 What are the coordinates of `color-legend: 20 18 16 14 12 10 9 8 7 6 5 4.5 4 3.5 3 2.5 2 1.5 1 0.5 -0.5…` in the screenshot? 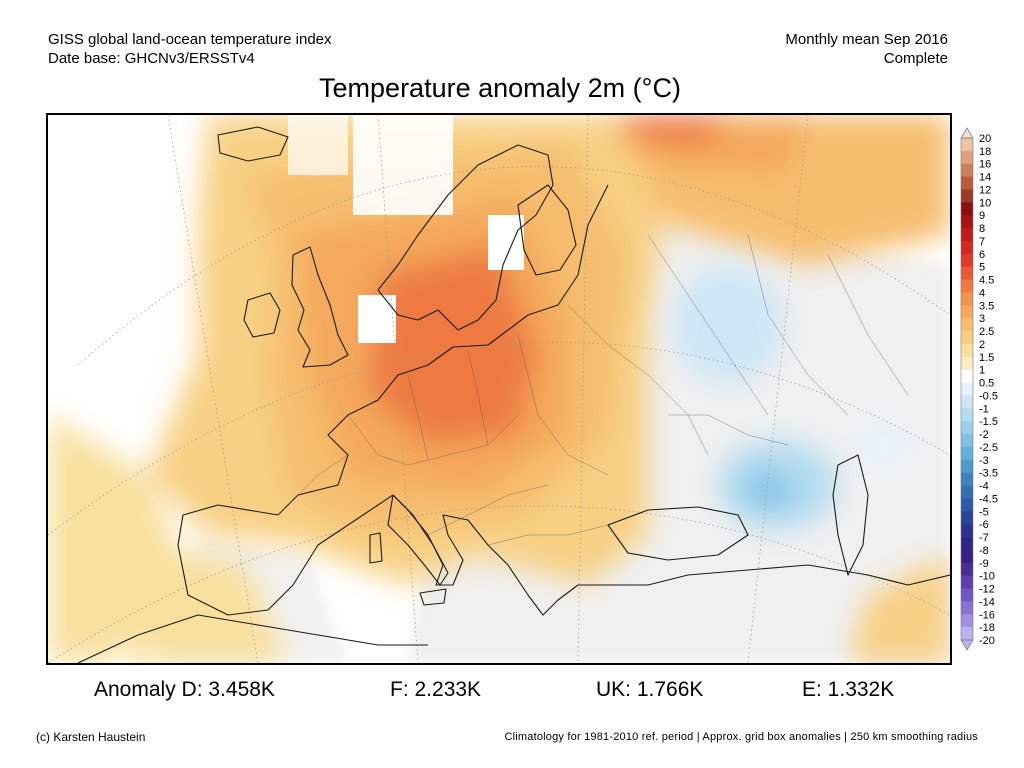 It's located at (991, 391).